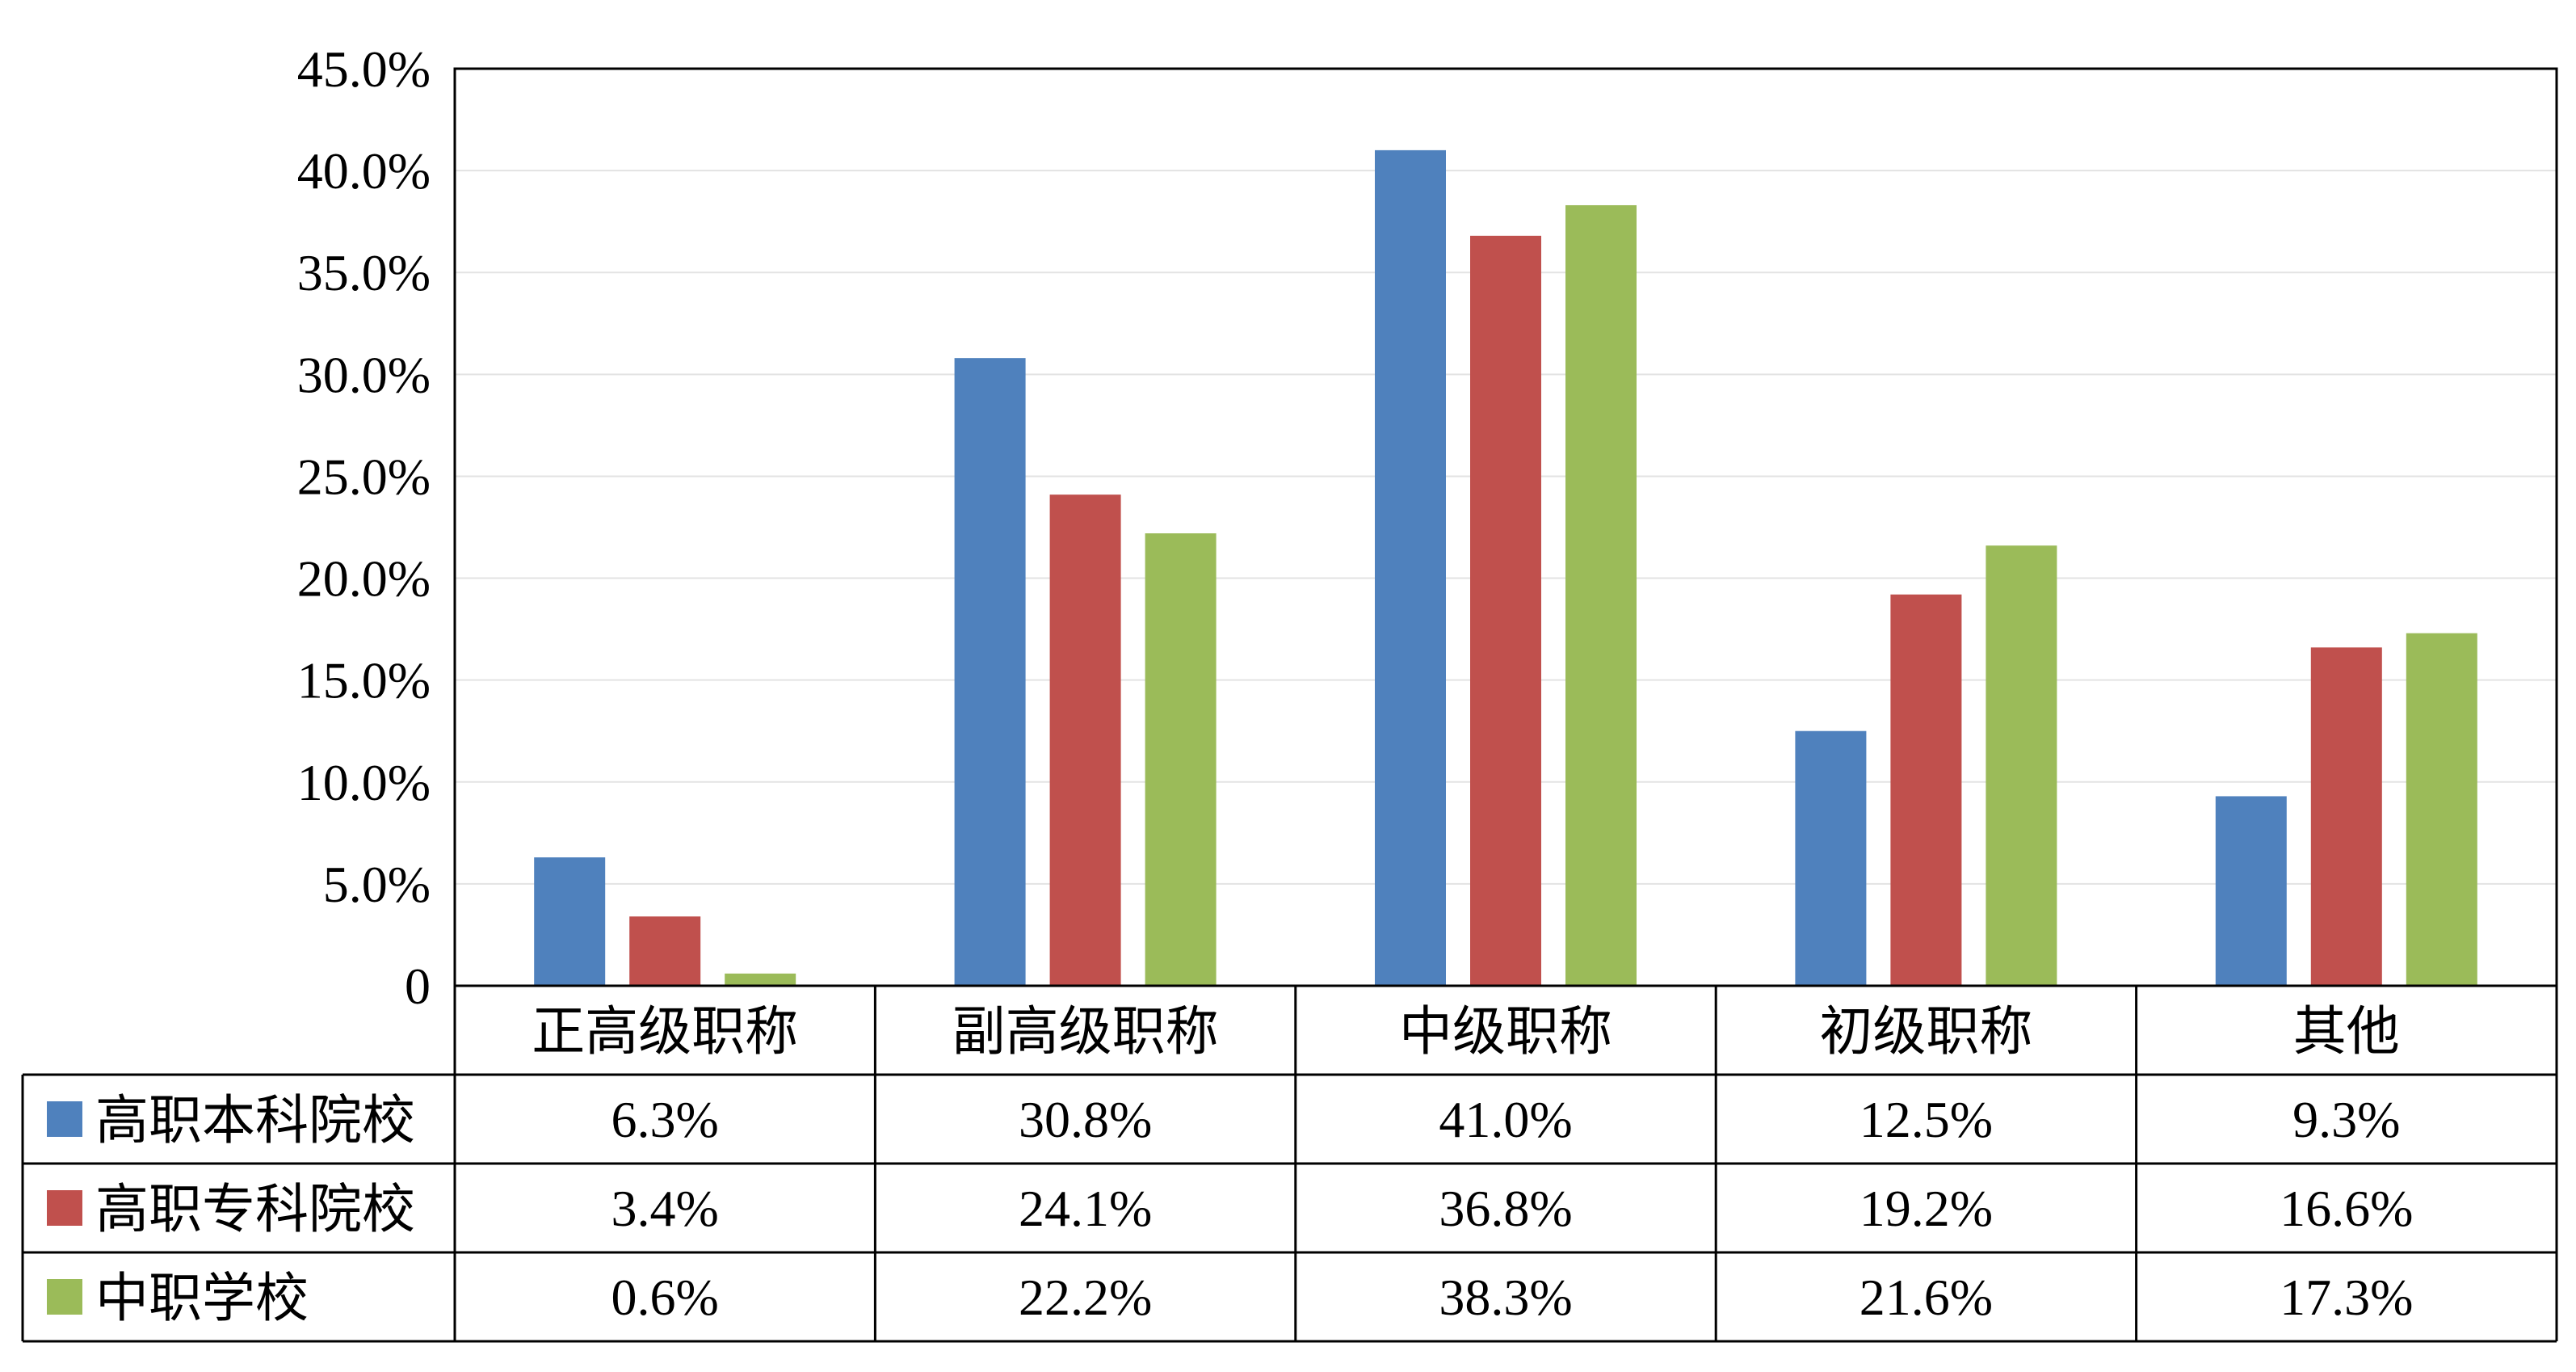 The image size is (2576, 1372). What do you see at coordinates (1926, 1297) in the screenshot?
I see `data-label: 21.6%` at bounding box center [1926, 1297].